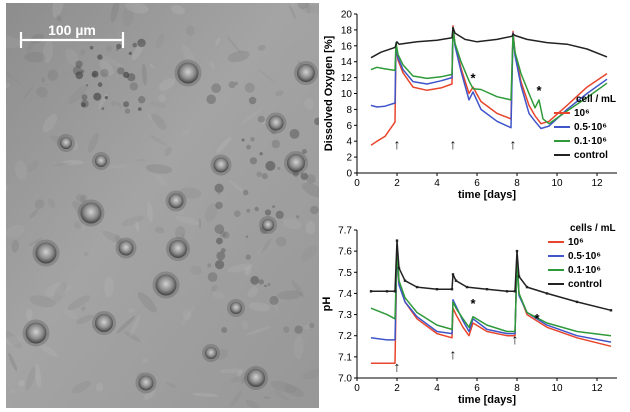 Image resolution: width=630 pixels, height=412 pixels. What do you see at coordinates (347, 15) in the screenshot?
I see `y-tick-label: 20` at bounding box center [347, 15].